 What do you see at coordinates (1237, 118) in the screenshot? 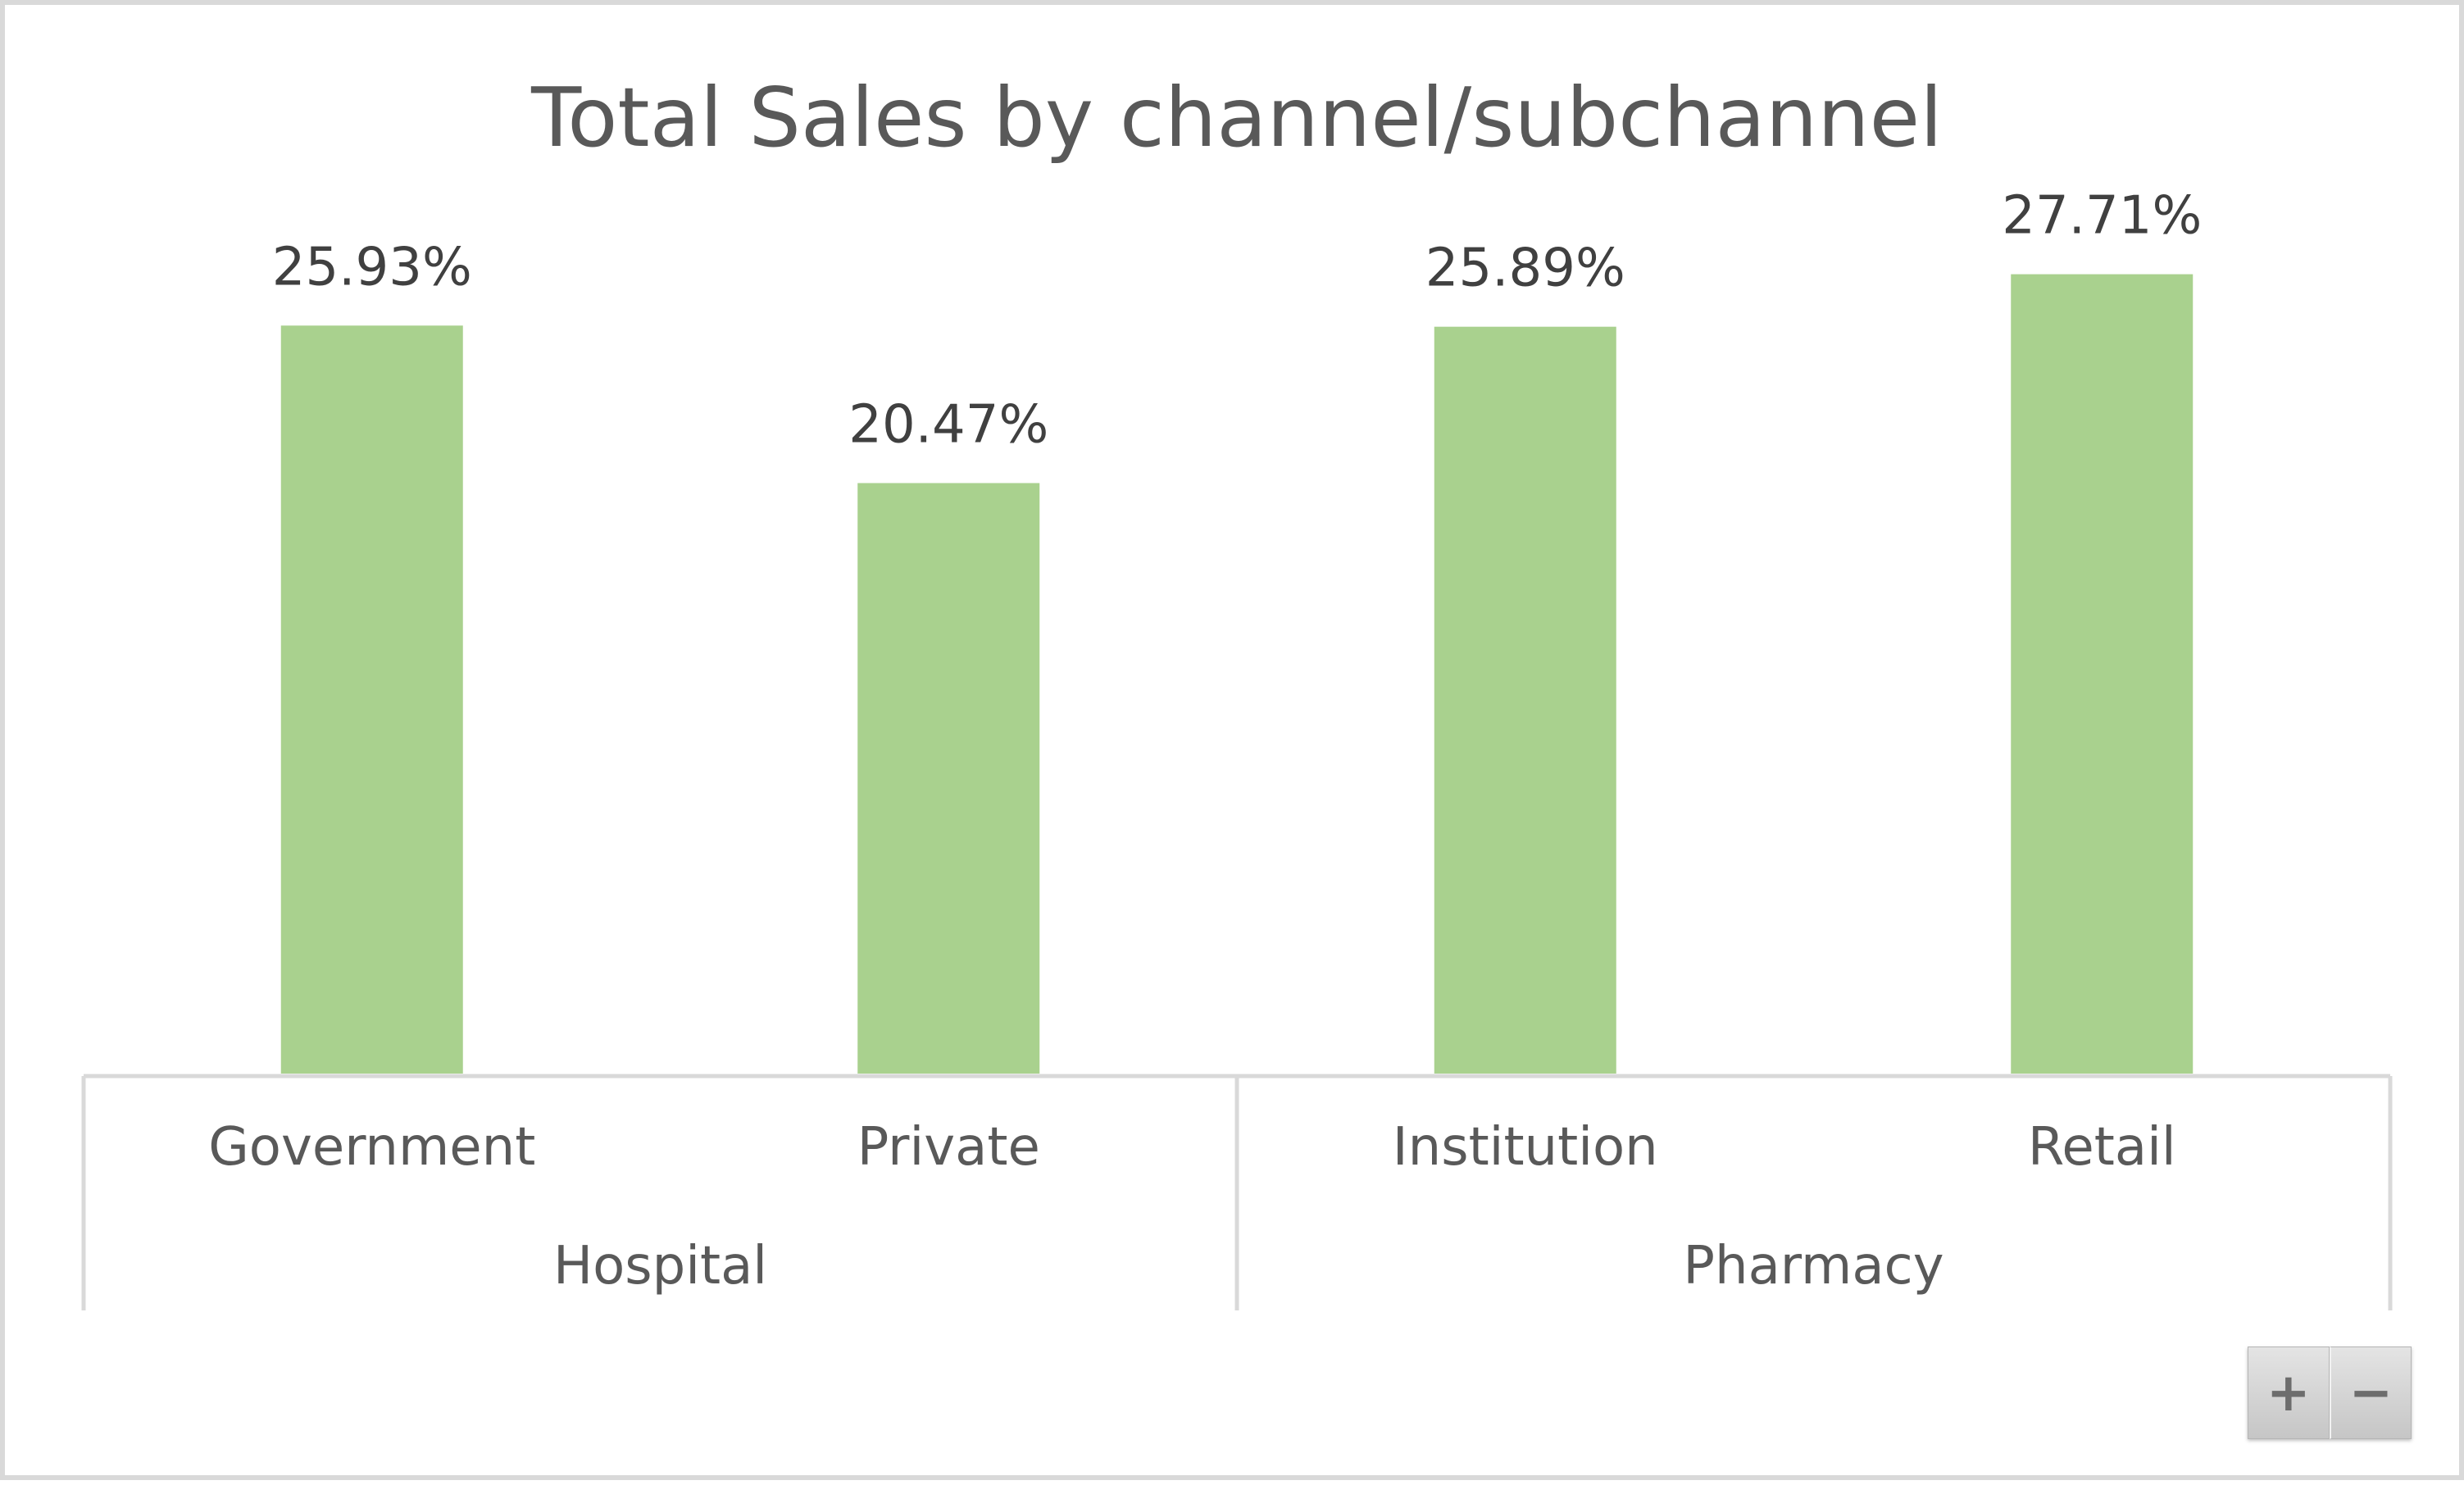
I see `chart-title: Total Sales by channel/subchannel` at bounding box center [1237, 118].